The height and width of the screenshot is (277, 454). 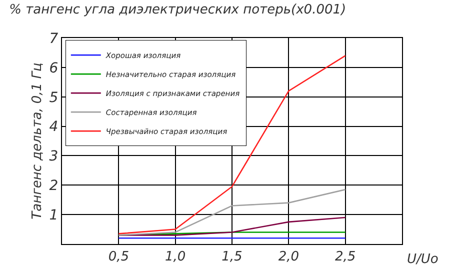 I want to click on y-tick-label: 6, so click(x=53, y=68).